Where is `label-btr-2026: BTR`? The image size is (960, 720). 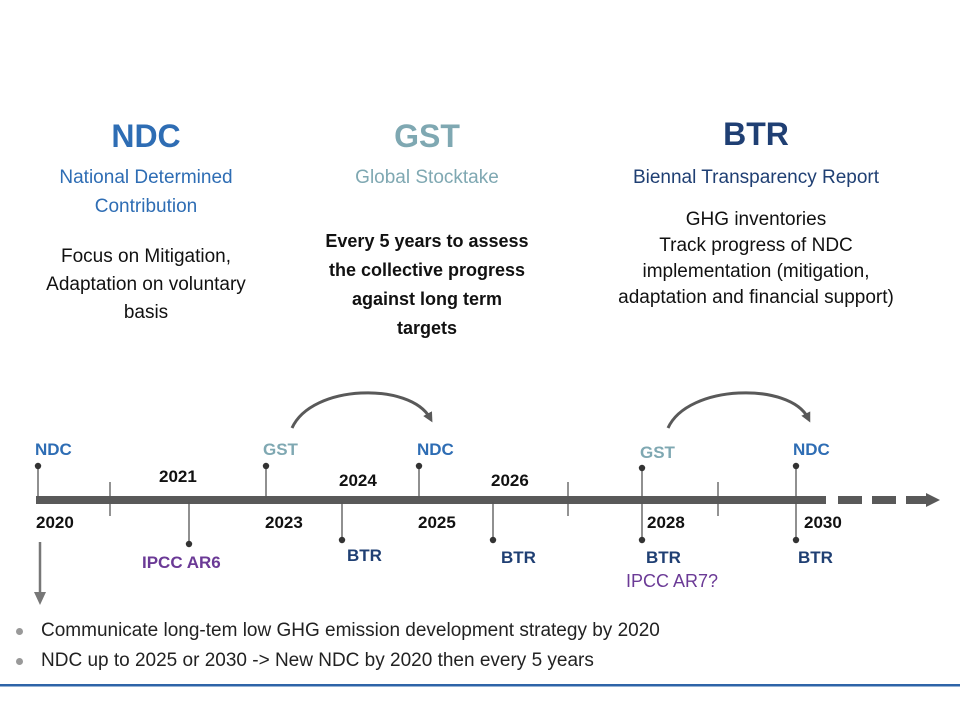 label-btr-2026: BTR is located at coordinates (518, 557).